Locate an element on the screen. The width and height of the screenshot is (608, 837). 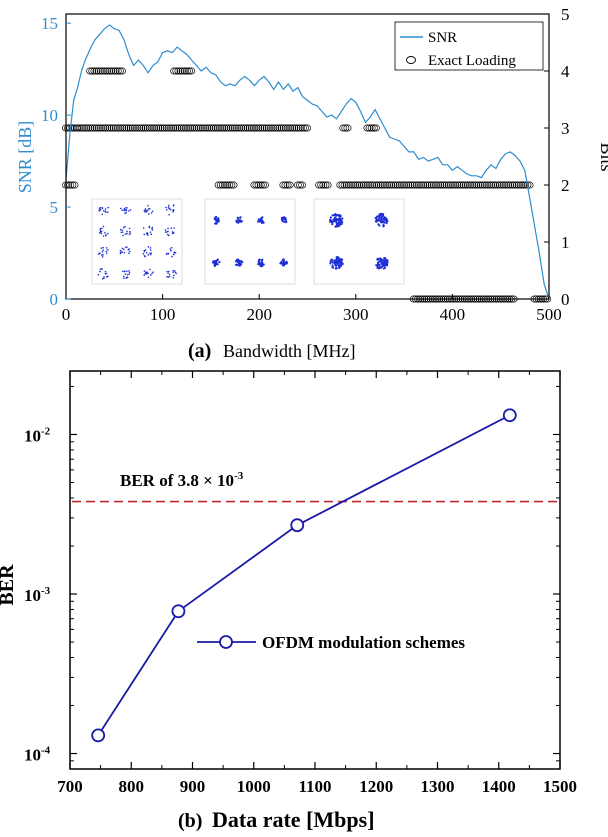
y-tick-label: 10-2 is located at coordinates (37, 435).